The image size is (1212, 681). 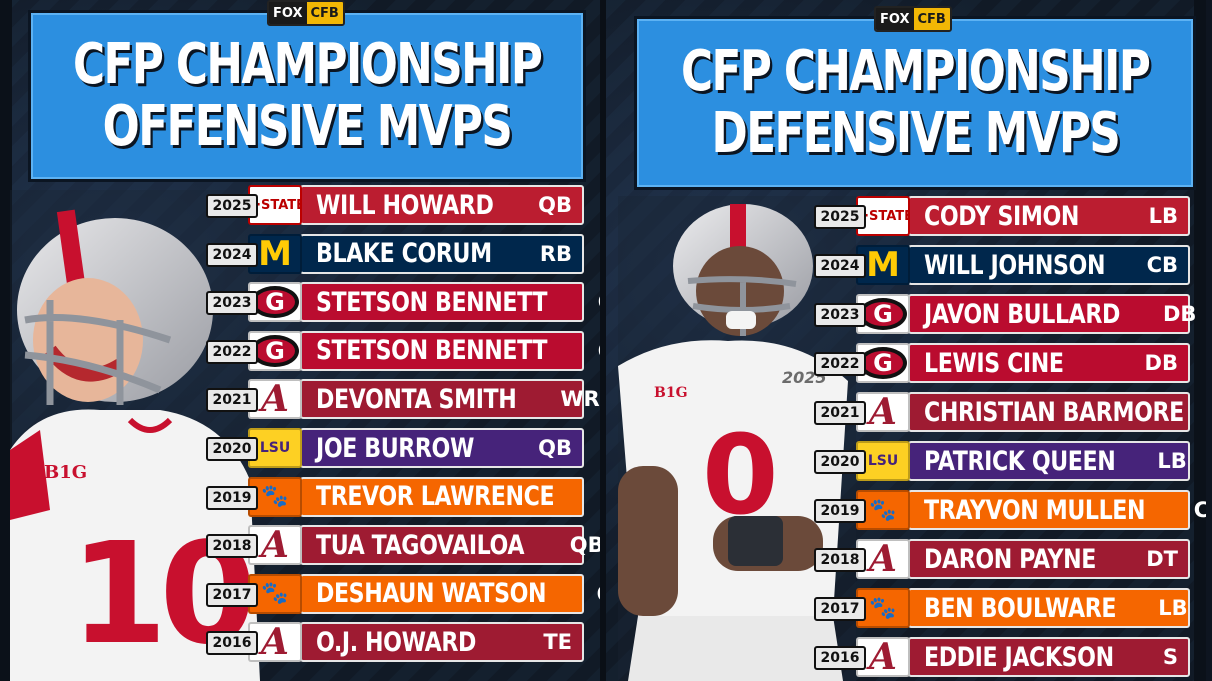 I want to click on player-name: TUA TAGOVAILOA, so click(x=420, y=545).